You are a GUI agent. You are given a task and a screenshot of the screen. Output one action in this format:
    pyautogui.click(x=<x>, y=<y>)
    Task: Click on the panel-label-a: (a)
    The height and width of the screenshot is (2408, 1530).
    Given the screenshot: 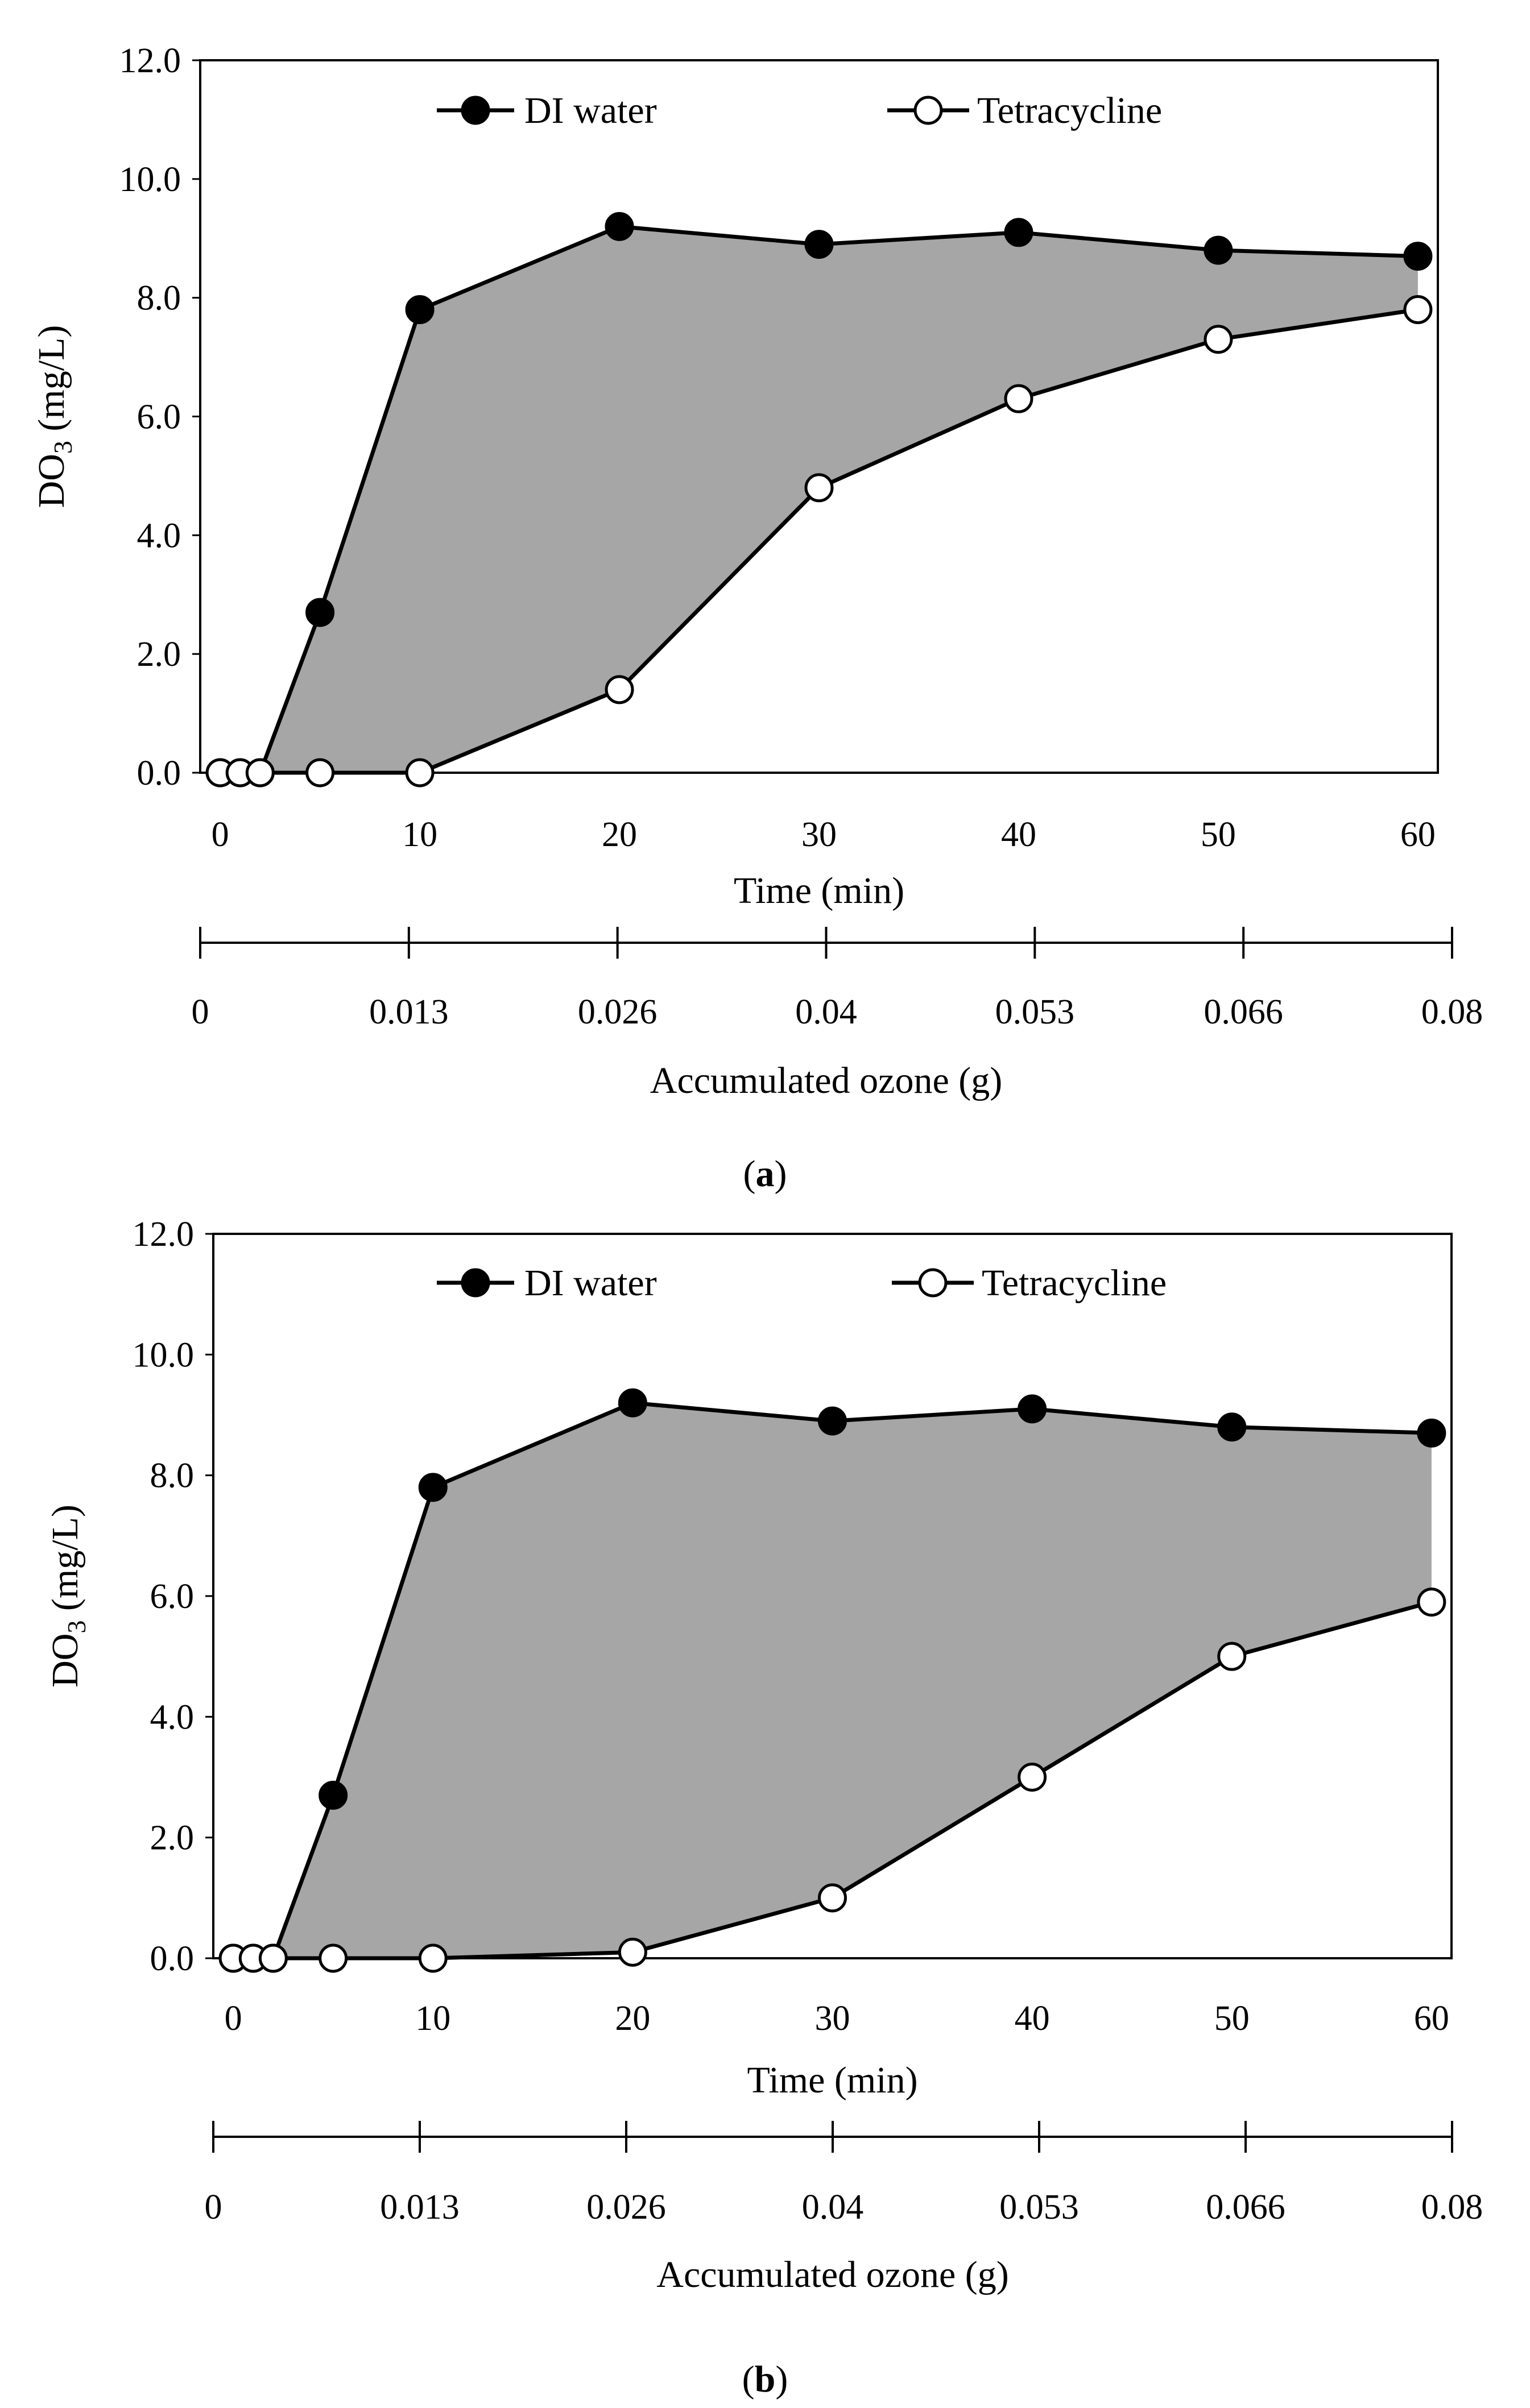 What is the action you would take?
    pyautogui.click(x=765, y=1174)
    